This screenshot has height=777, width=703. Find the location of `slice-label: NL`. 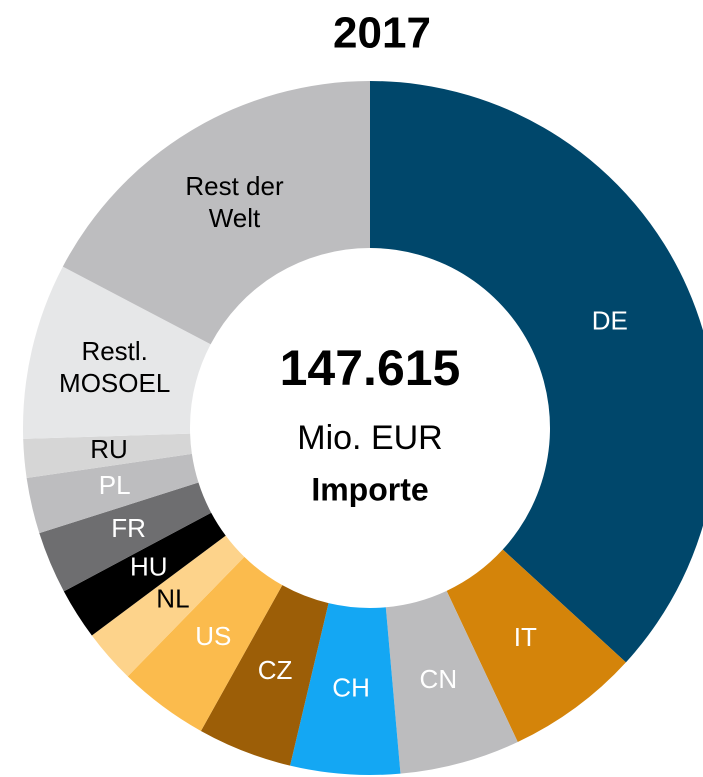

slice-label: NL is located at coordinates (172, 599).